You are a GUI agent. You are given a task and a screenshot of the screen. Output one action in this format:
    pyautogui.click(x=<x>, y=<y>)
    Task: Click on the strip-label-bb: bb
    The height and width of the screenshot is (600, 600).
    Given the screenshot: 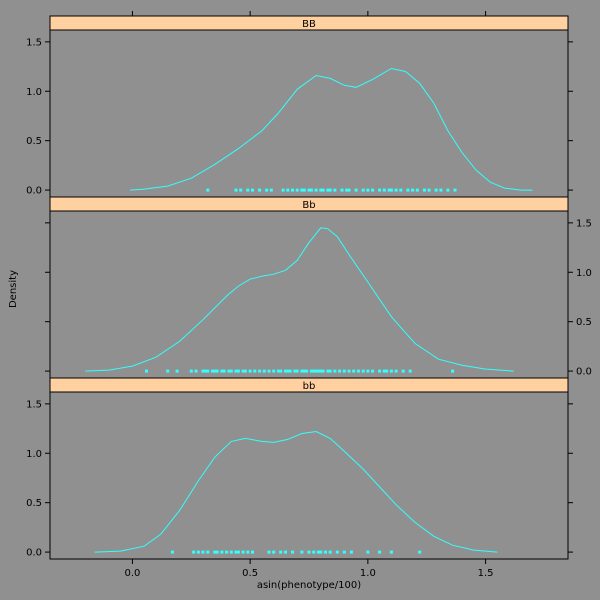 What is the action you would take?
    pyautogui.click(x=309, y=386)
    